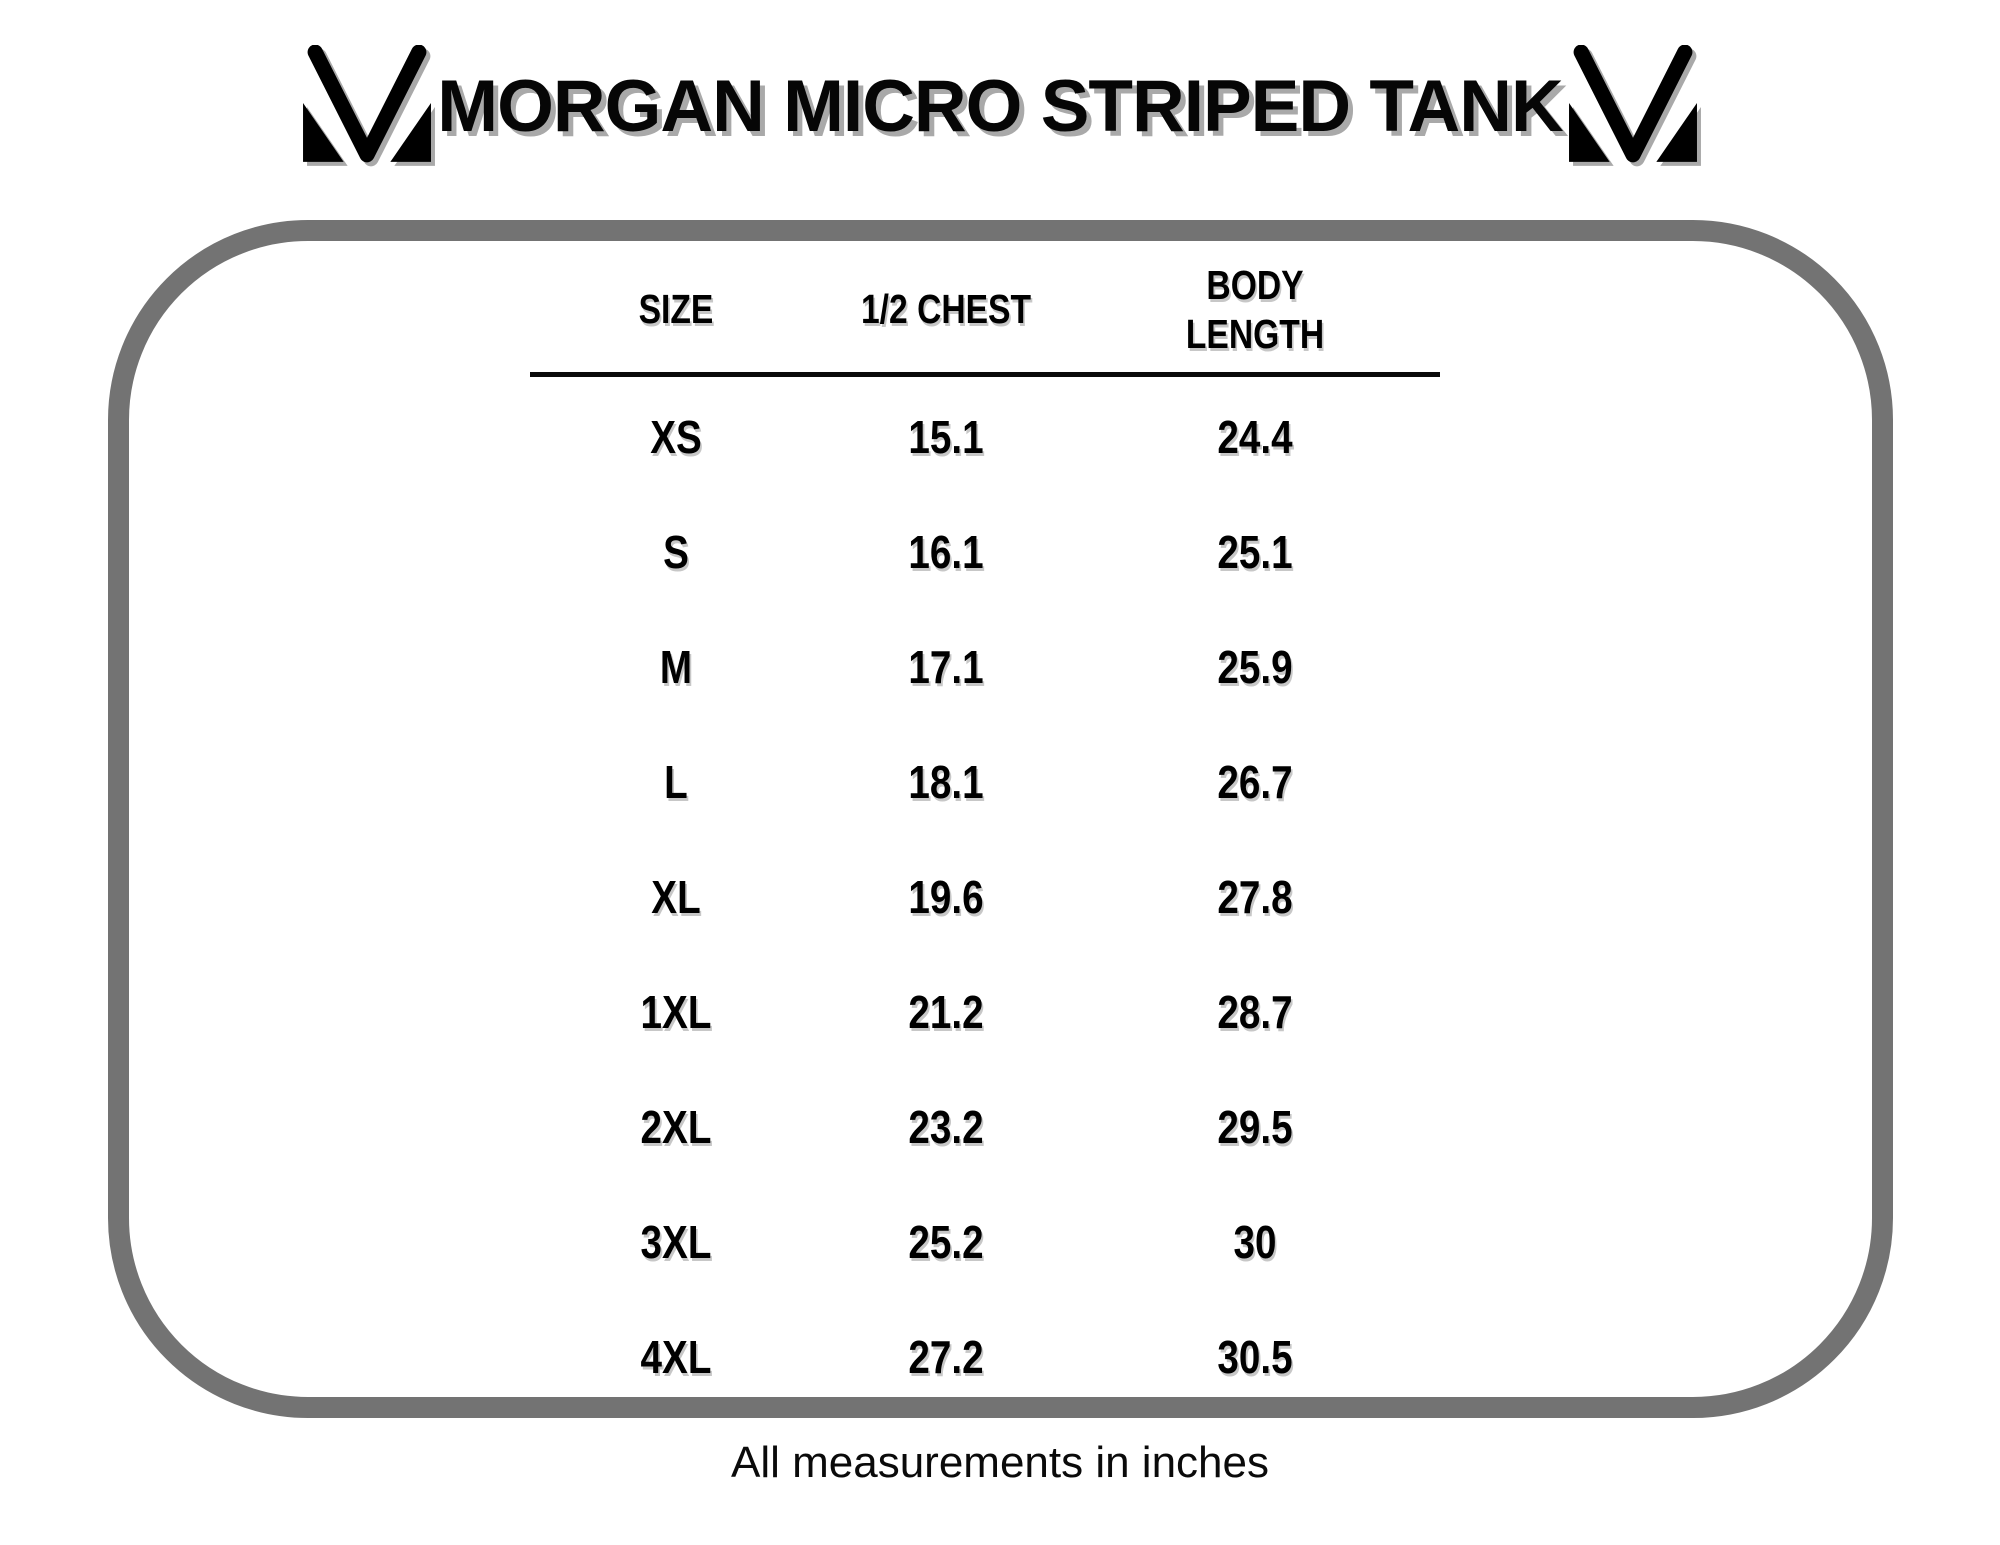 The image size is (2000, 1545). Describe the element at coordinates (946, 666) in the screenshot. I see `half-chest-cell: 17.1` at that location.